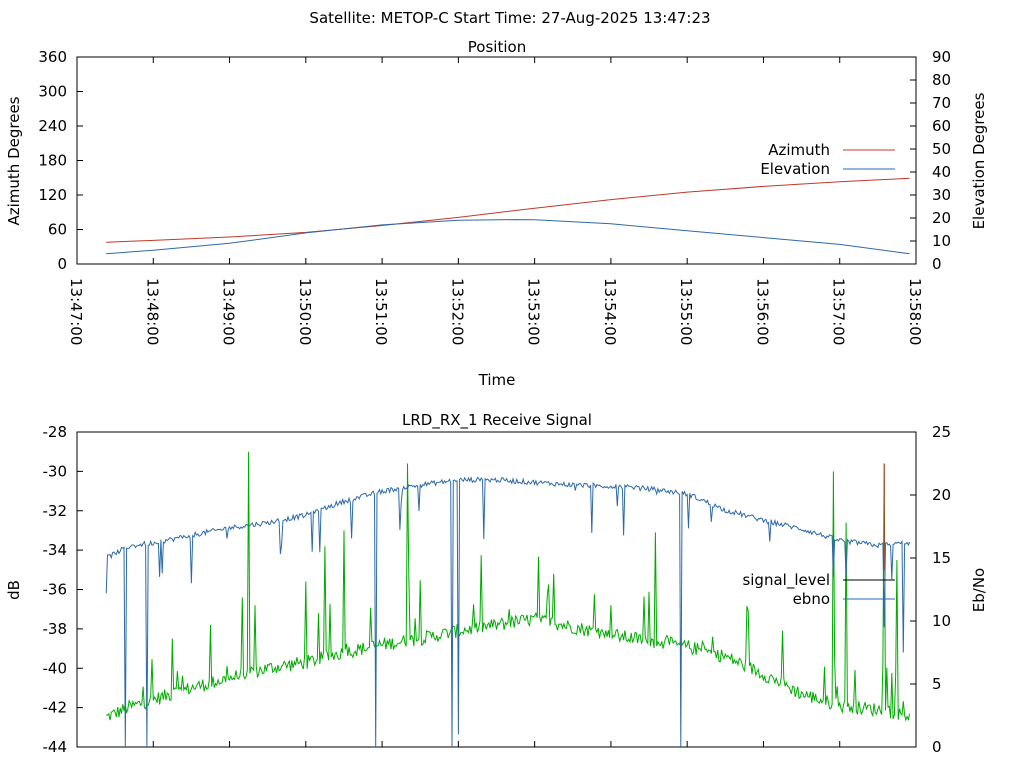 The image size is (1024, 768). I want to click on azimuth-tick-label: 360, so click(52, 57).